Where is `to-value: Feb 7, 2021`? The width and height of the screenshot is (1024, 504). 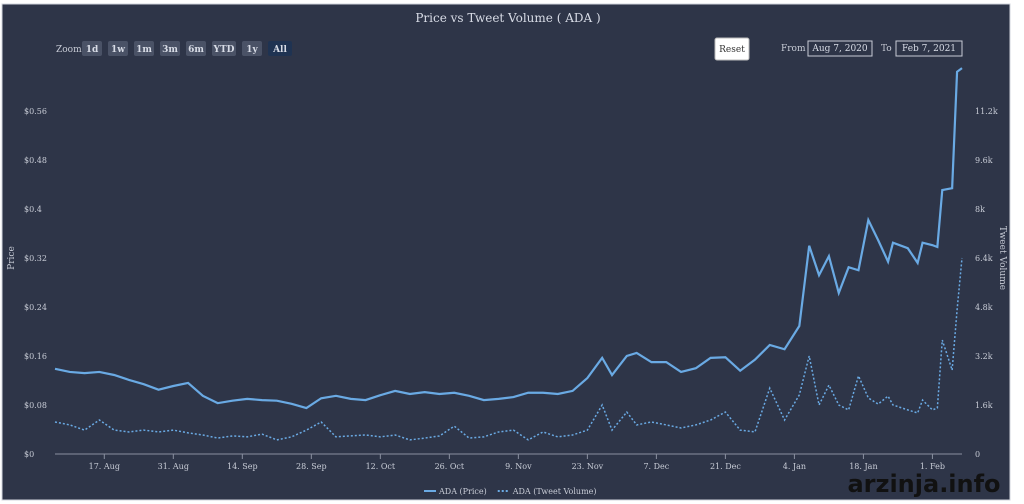
to-value: Feb 7, 2021 is located at coordinates (929, 49).